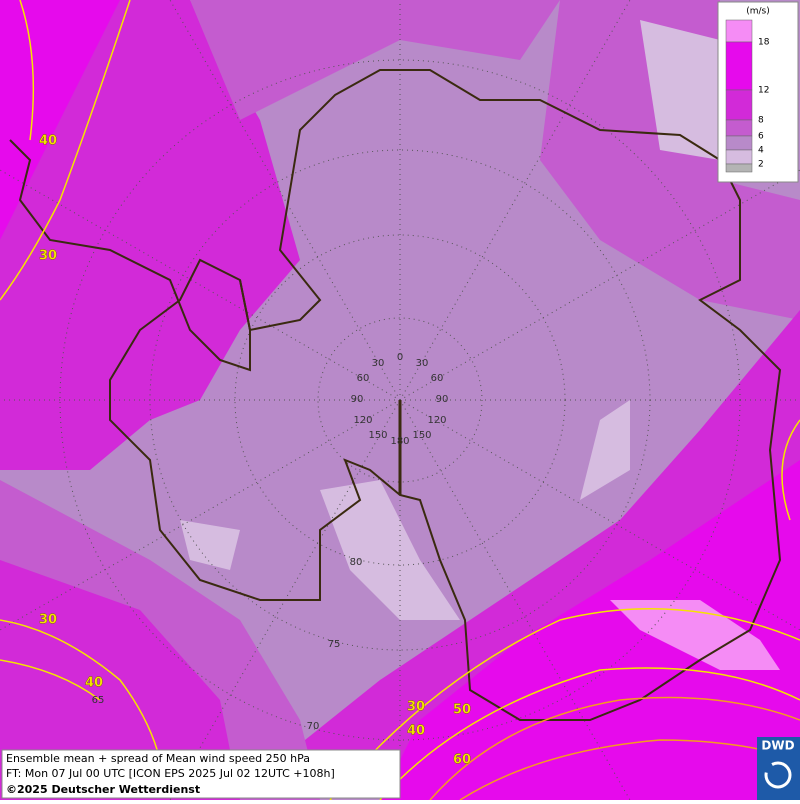  What do you see at coordinates (761, 165) in the screenshot?
I see `legend-label: 2` at bounding box center [761, 165].